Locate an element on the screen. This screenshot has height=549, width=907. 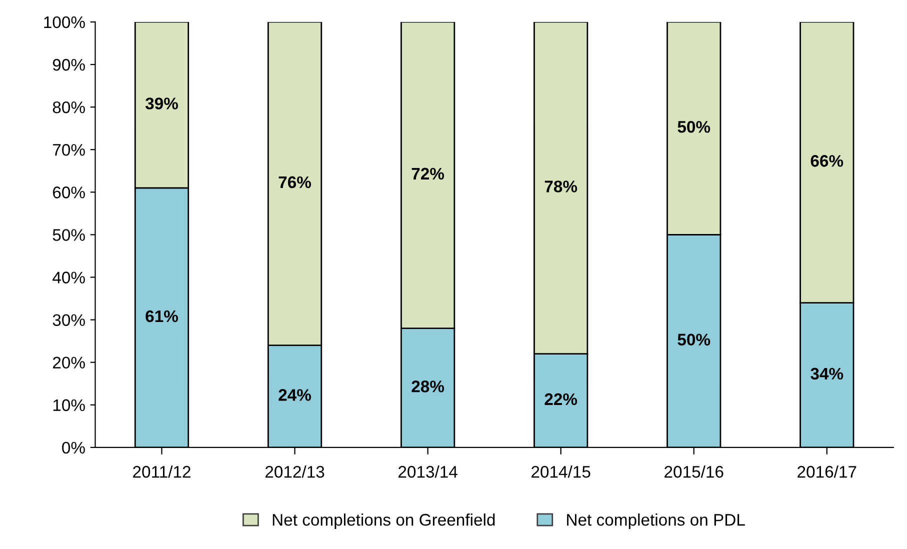
data-label: 39% is located at coordinates (161, 104).